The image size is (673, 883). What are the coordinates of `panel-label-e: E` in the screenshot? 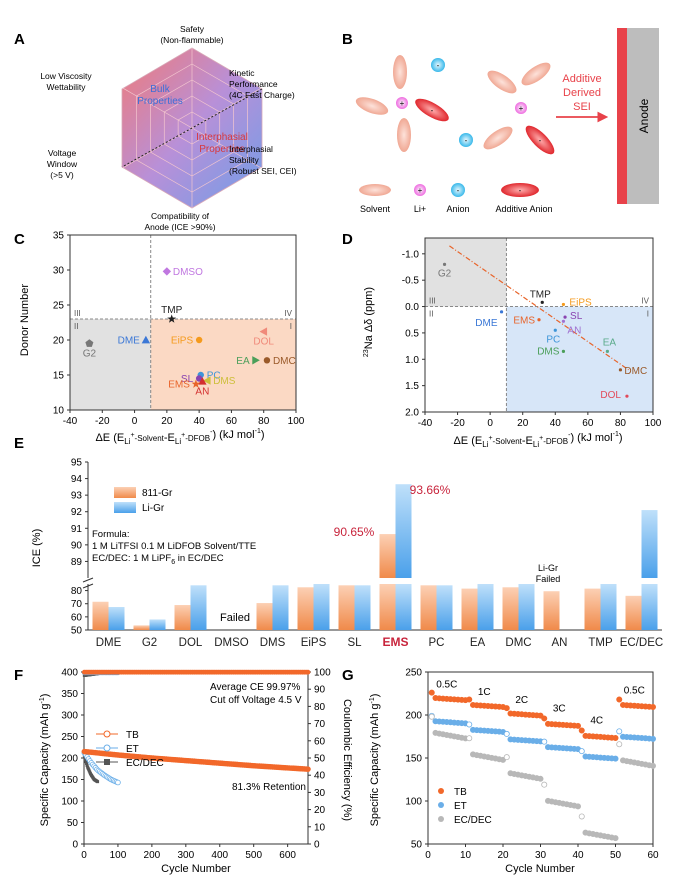 It's located at (19, 443).